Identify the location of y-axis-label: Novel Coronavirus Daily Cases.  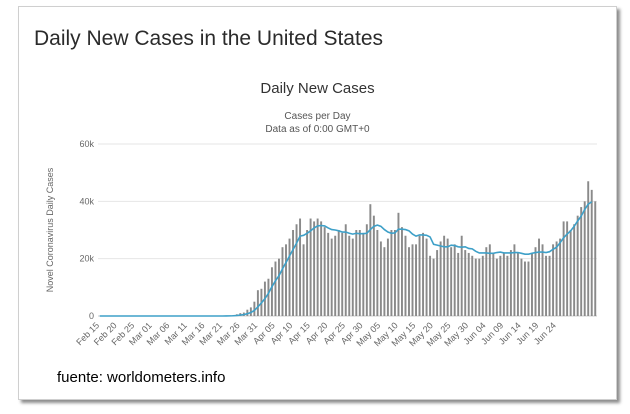
(50, 229).